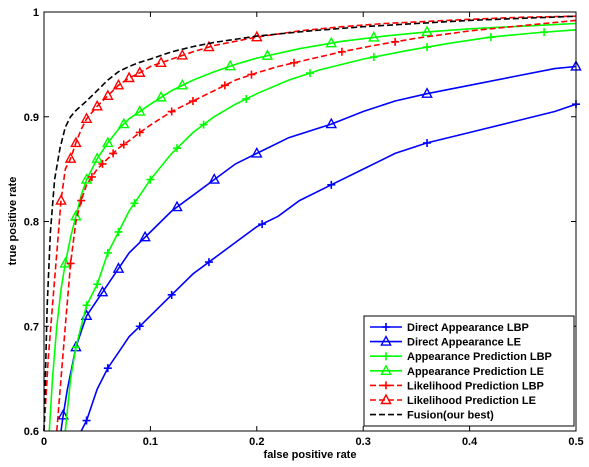 The height and width of the screenshot is (467, 589). Describe the element at coordinates (464, 343) in the screenshot. I see `legend-label: Direct Appearance LE` at that location.